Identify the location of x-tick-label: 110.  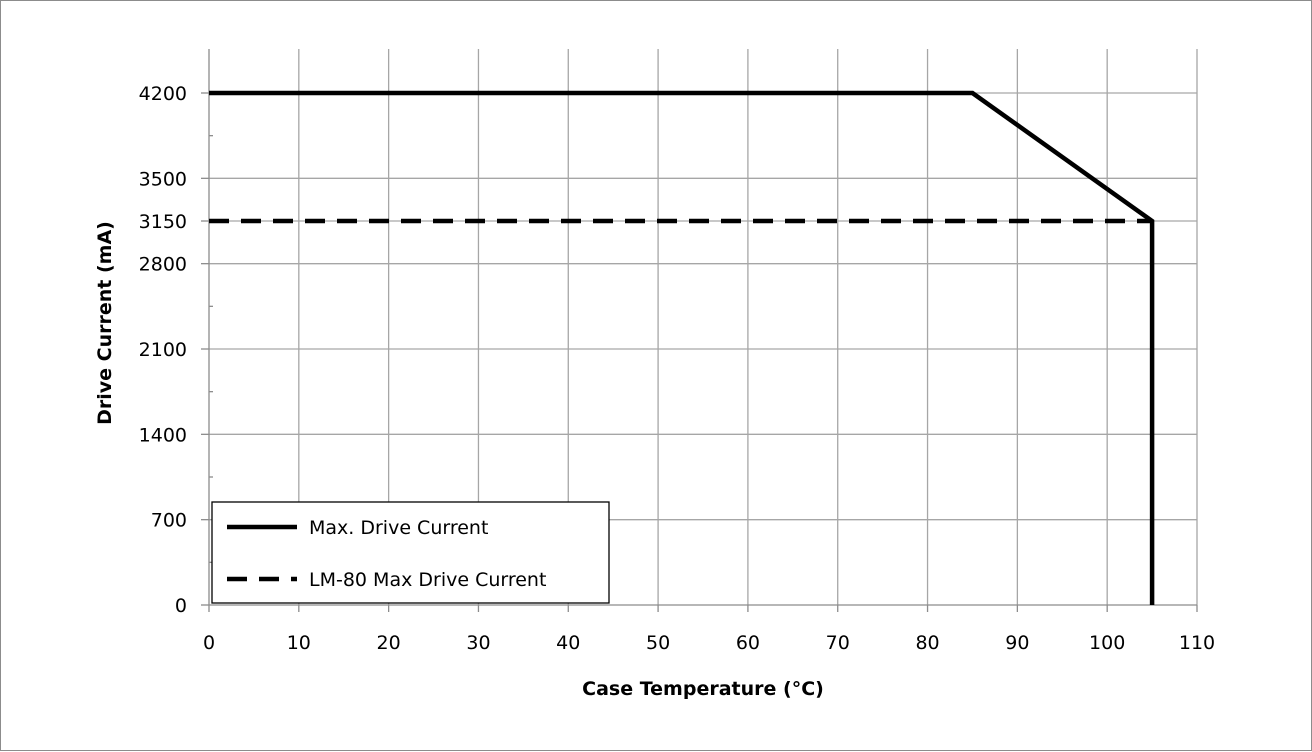
(1197, 643).